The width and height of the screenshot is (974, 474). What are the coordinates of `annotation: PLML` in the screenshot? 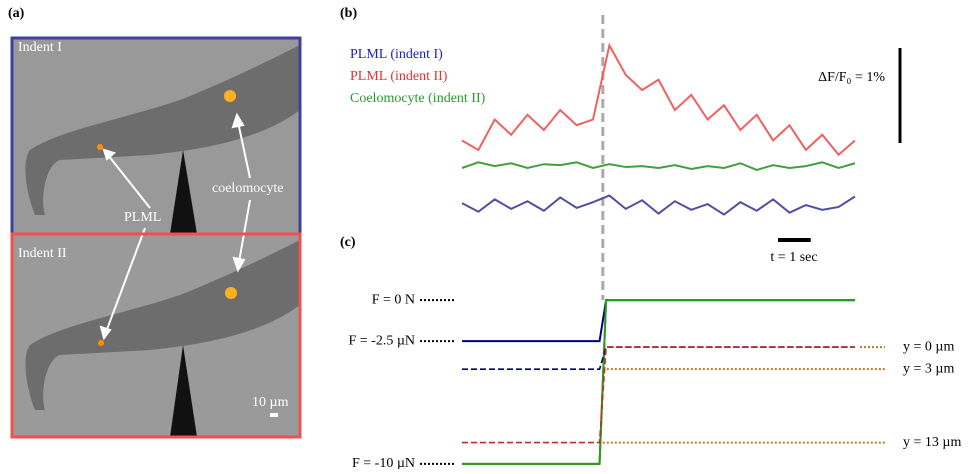 It's located at (142, 217).